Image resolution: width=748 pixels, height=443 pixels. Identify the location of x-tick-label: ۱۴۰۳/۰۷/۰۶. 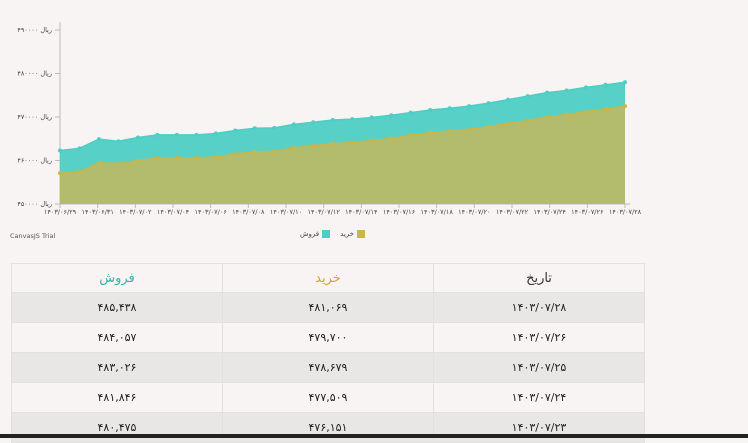
(211, 212).